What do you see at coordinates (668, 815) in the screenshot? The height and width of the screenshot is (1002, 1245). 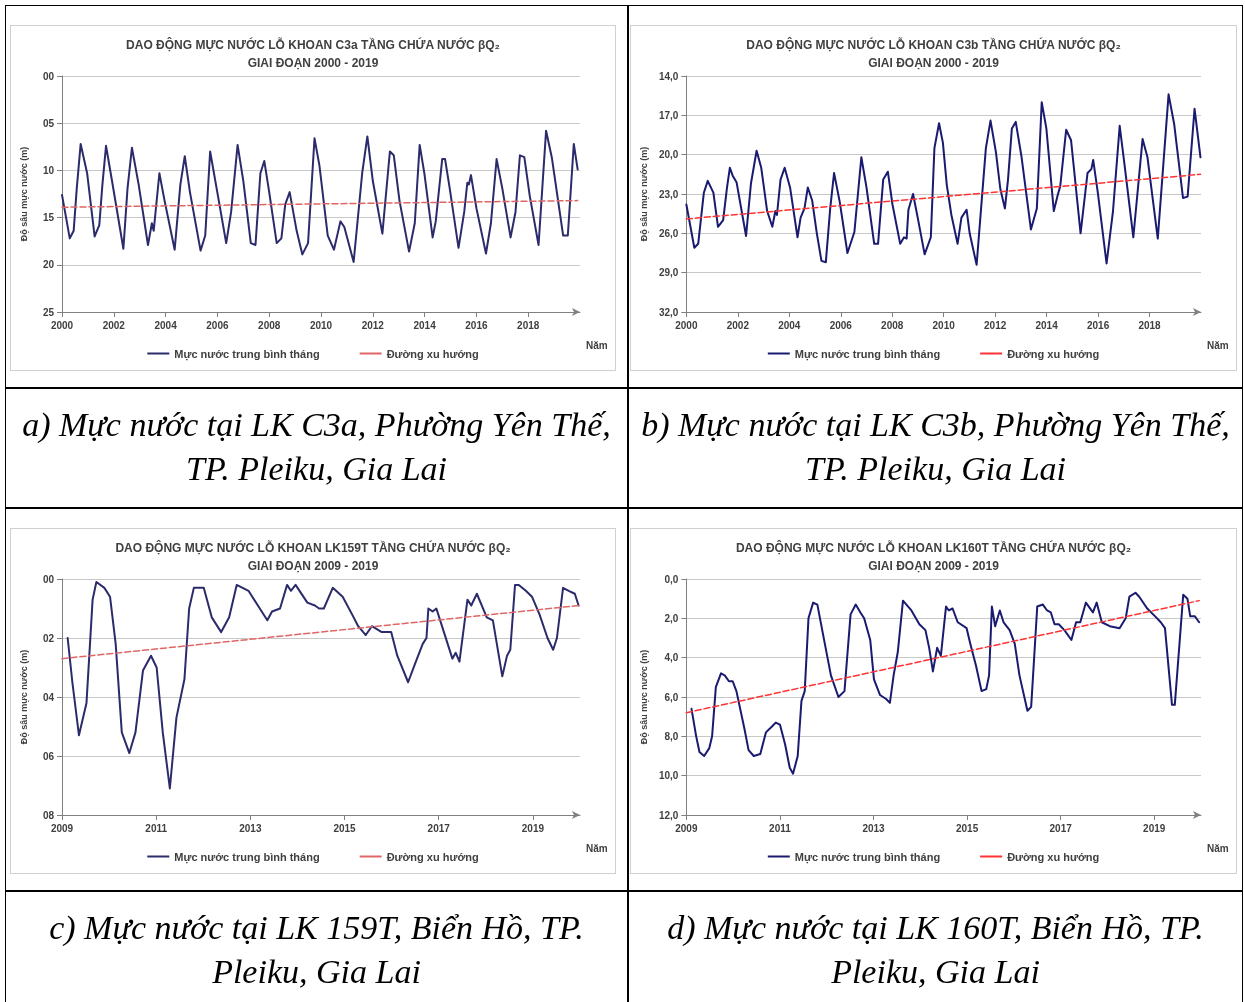 I see `y-tick-label: 12,0` at bounding box center [668, 815].